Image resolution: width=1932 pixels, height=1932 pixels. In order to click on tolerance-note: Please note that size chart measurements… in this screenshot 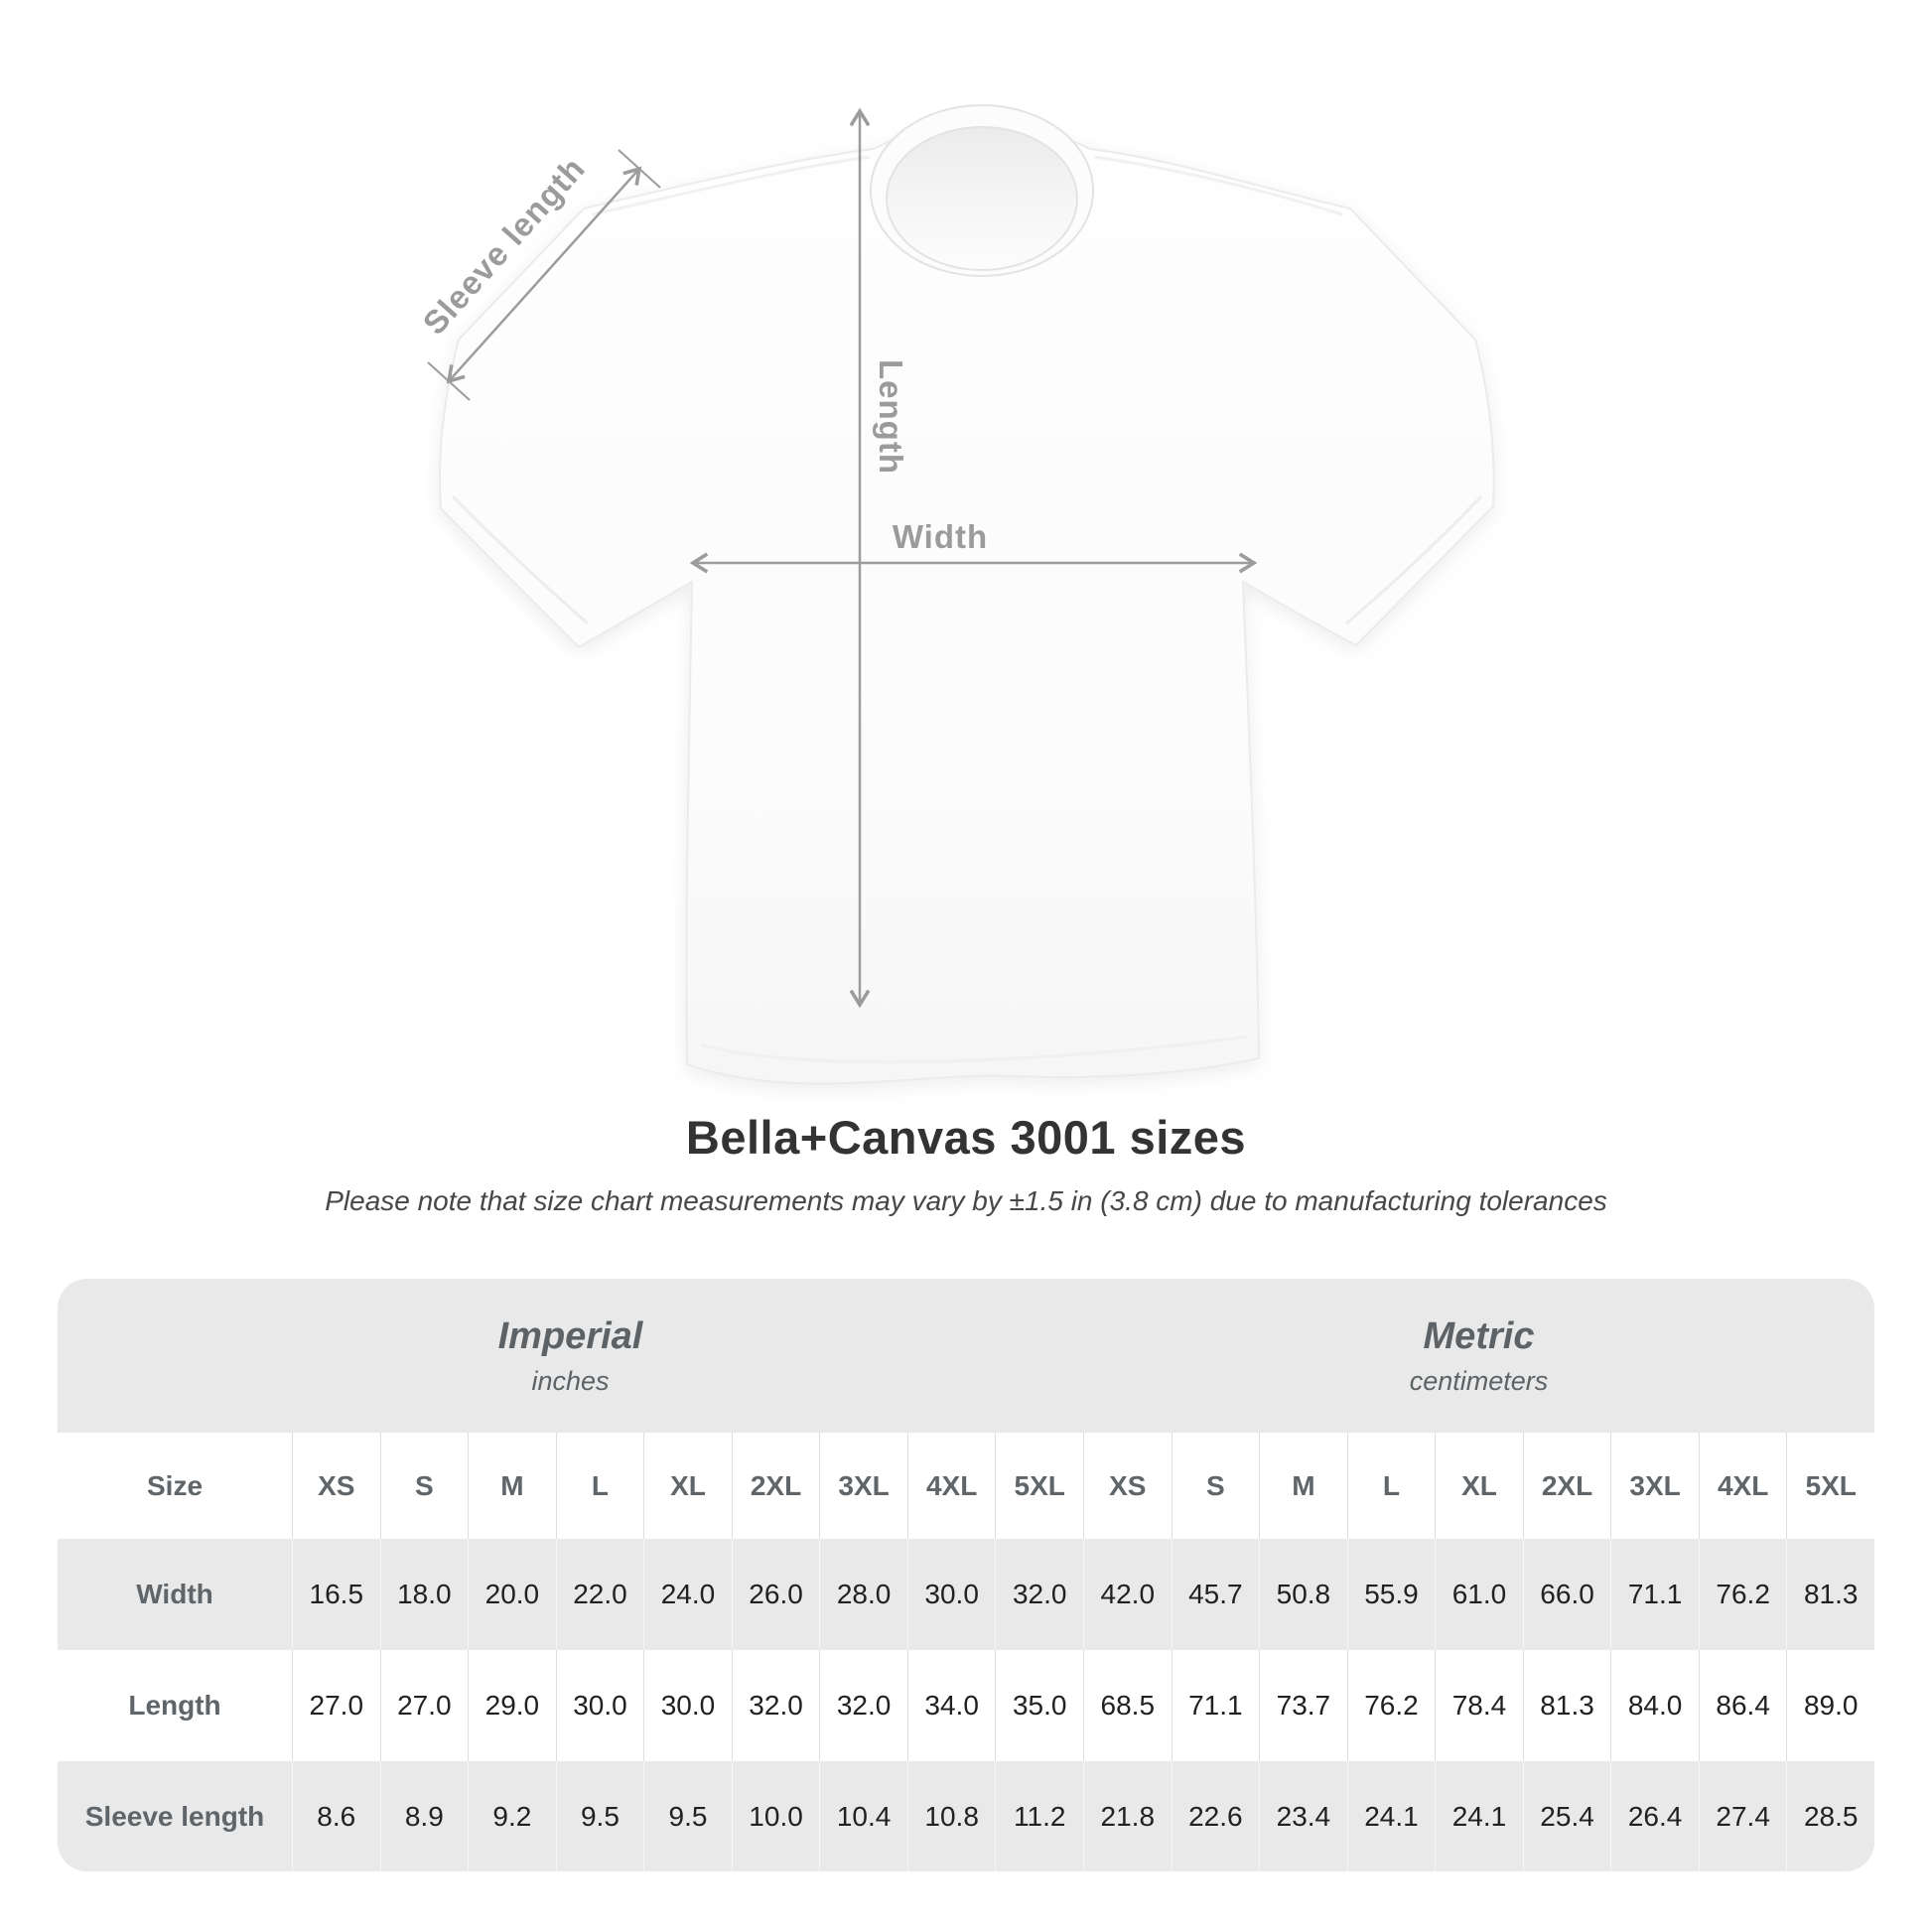, I will do `click(966, 1201)`.